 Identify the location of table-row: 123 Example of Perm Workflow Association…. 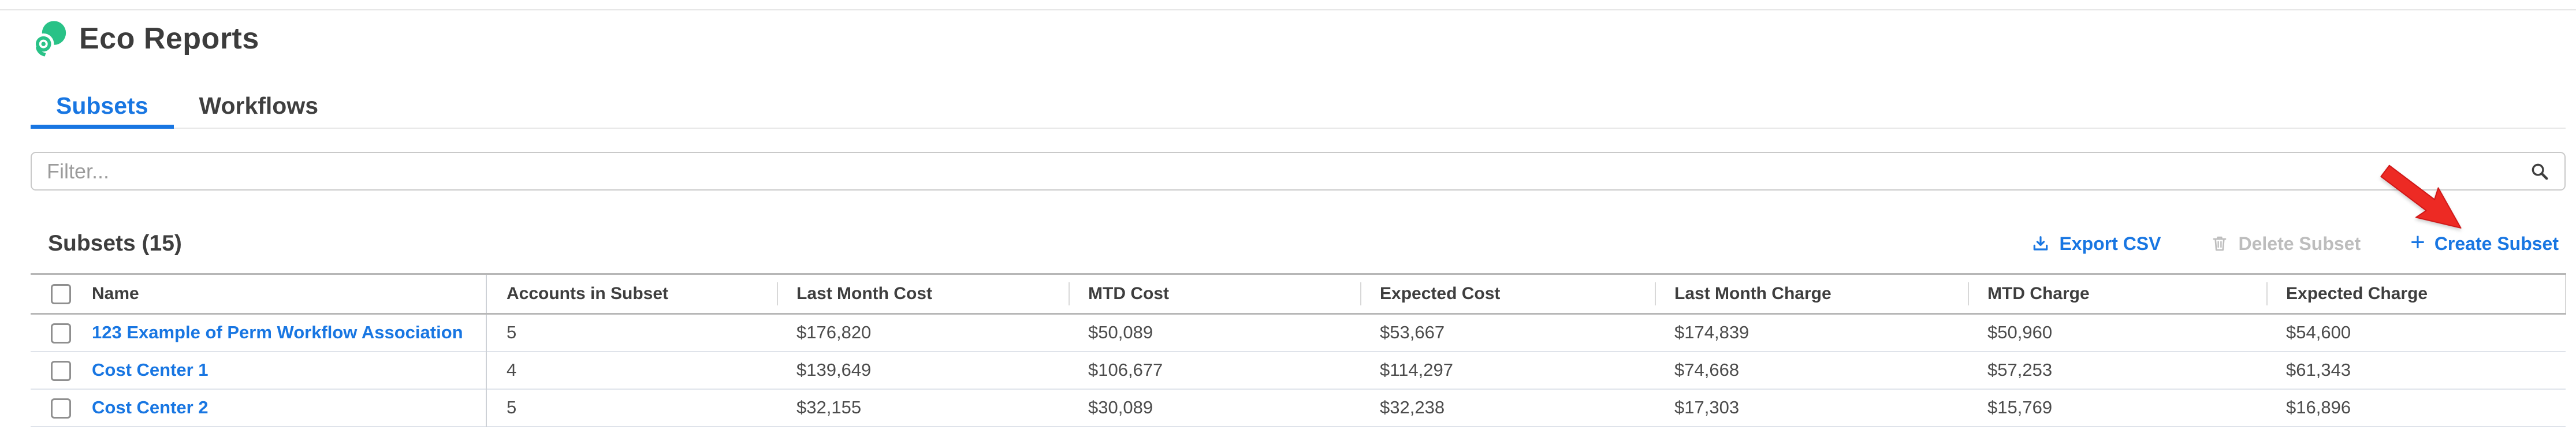
(1298, 332).